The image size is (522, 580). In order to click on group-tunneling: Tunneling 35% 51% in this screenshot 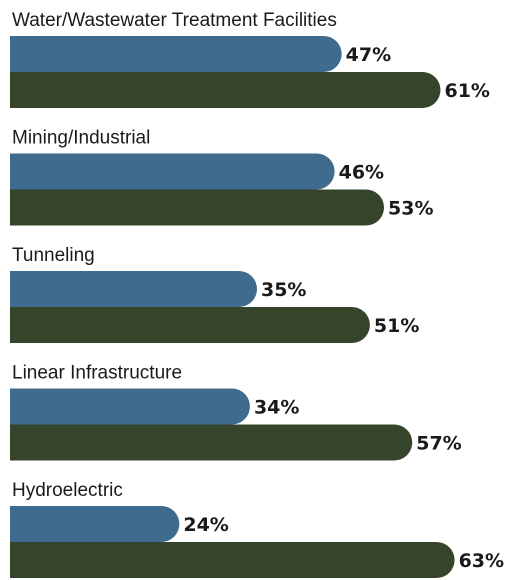, I will do `click(214, 294)`.